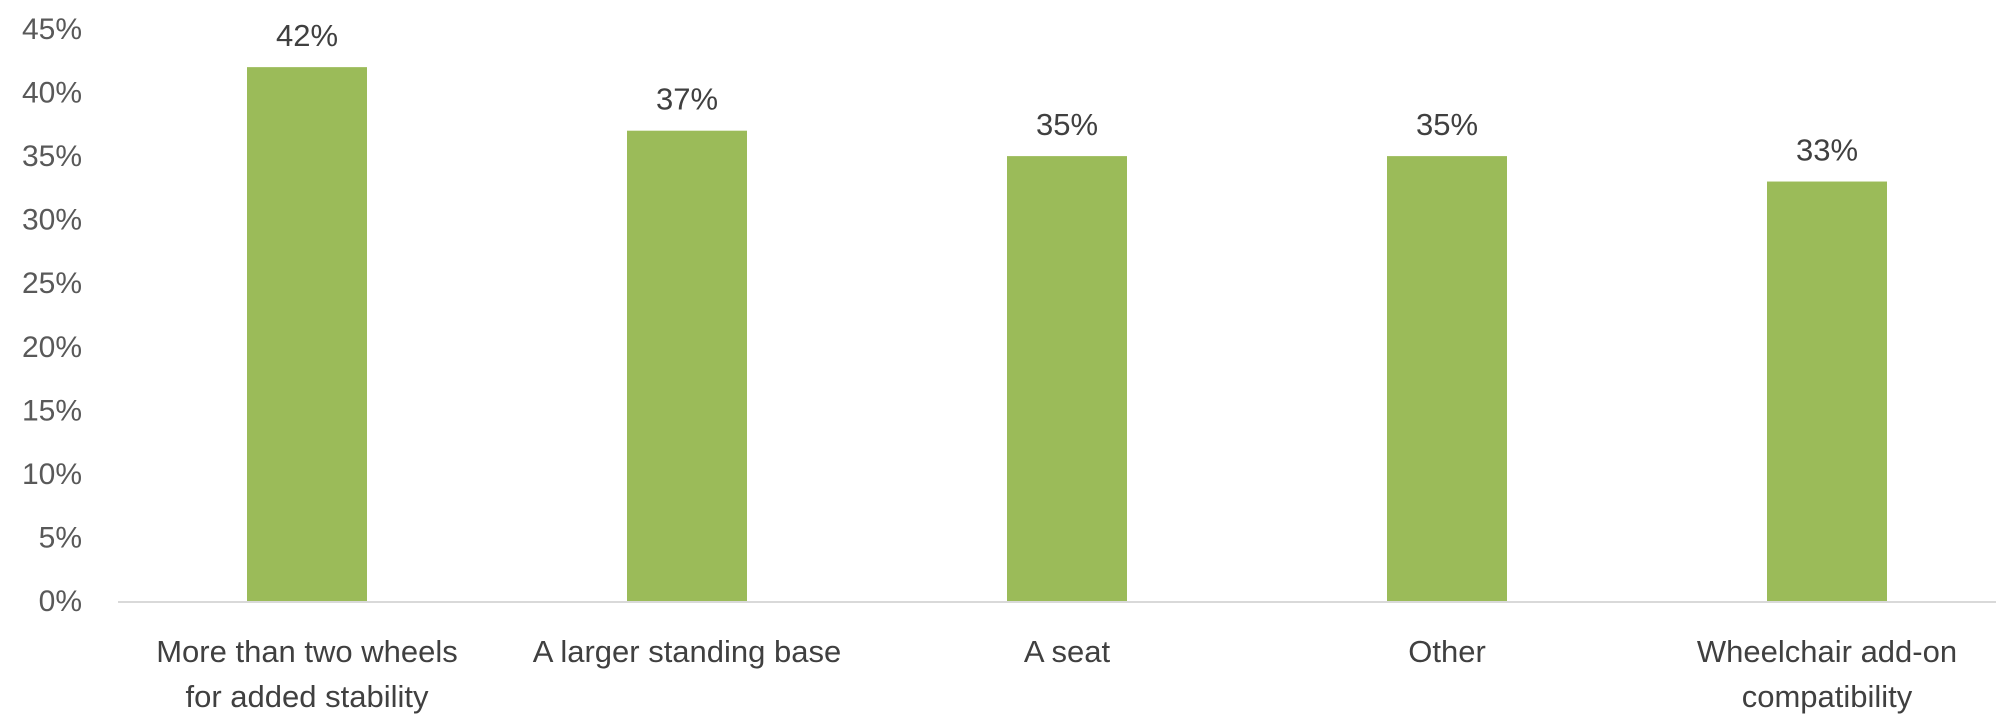  What do you see at coordinates (1447, 651) in the screenshot?
I see `category-label: Other` at bounding box center [1447, 651].